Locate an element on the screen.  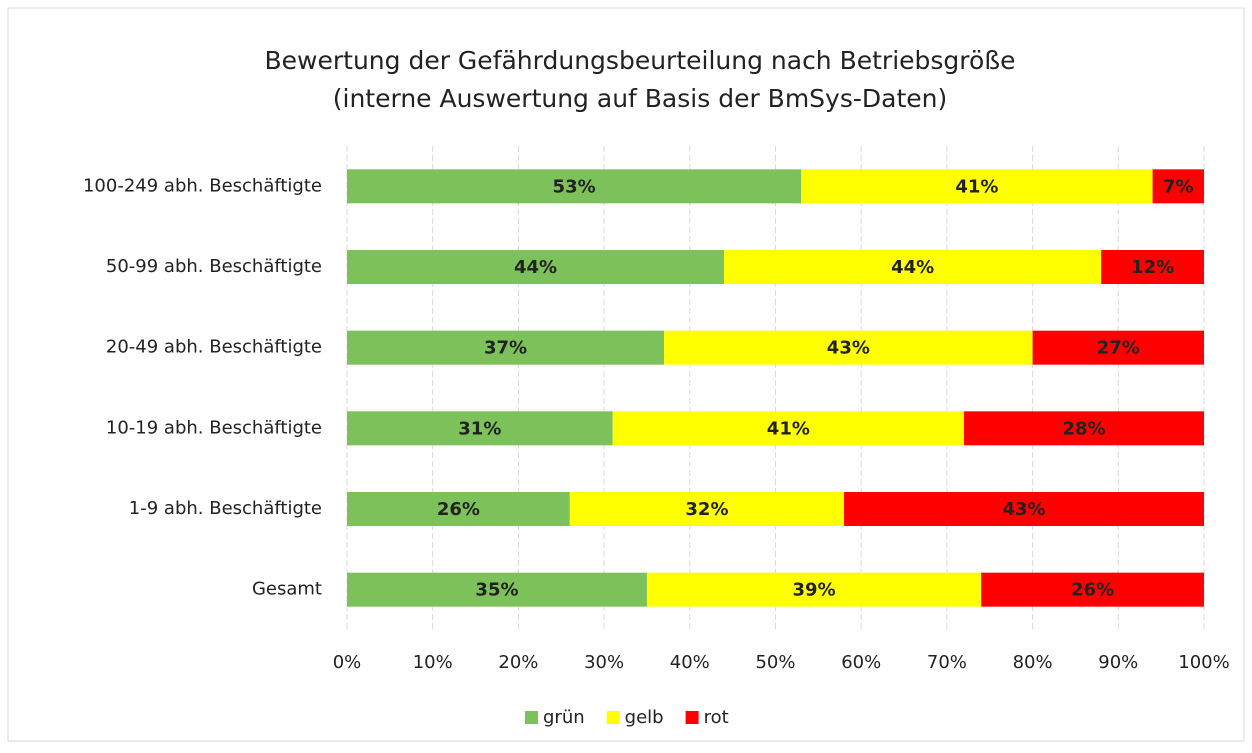
x-tick-label: 40% is located at coordinates (690, 662).